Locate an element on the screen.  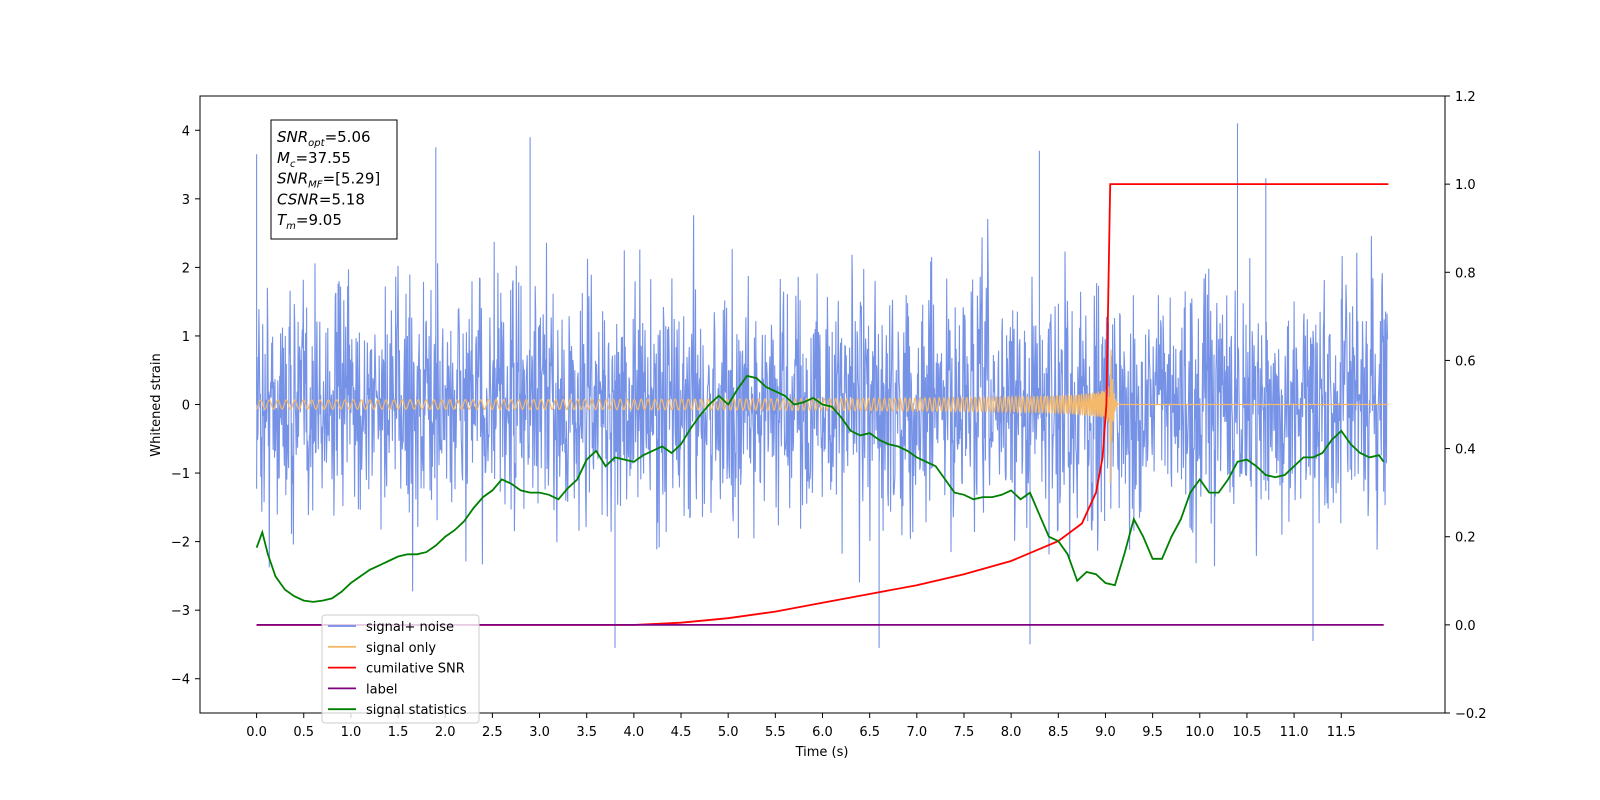
x-axis-label: Time (s) is located at coordinates (822, 752).